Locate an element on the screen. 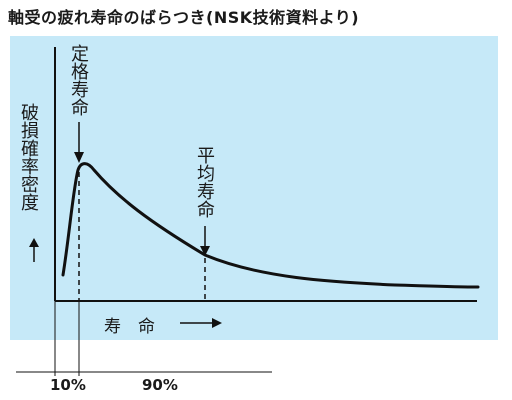 The height and width of the screenshot is (400, 512). rated-life-label: 定格寿命 is located at coordinates (78, 80).